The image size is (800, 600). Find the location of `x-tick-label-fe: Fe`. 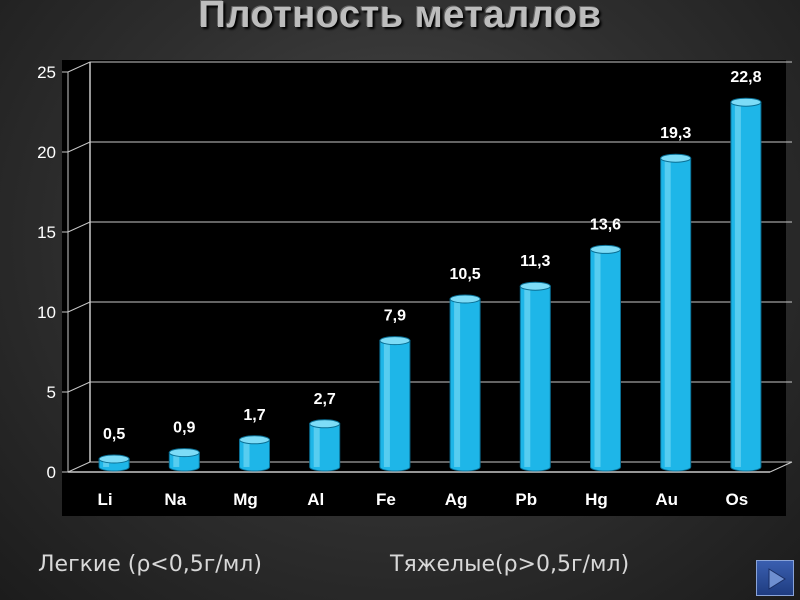

x-tick-label-fe: Fe is located at coordinates (386, 499).